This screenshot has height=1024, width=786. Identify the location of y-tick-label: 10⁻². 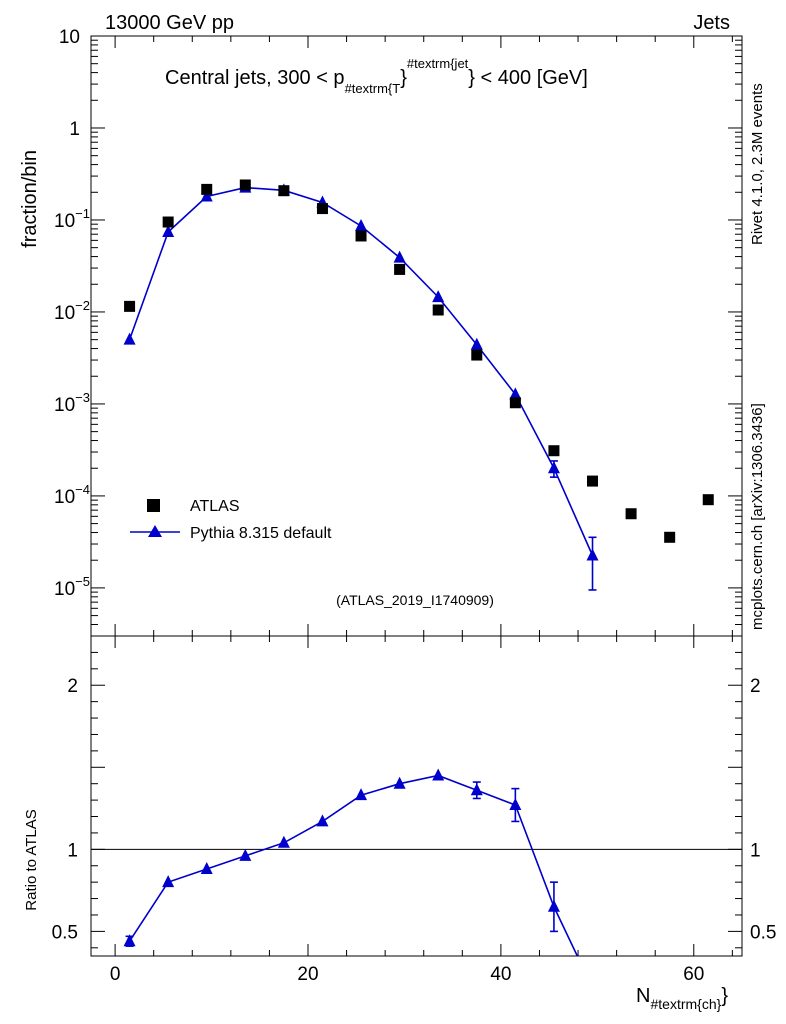
(72, 311).